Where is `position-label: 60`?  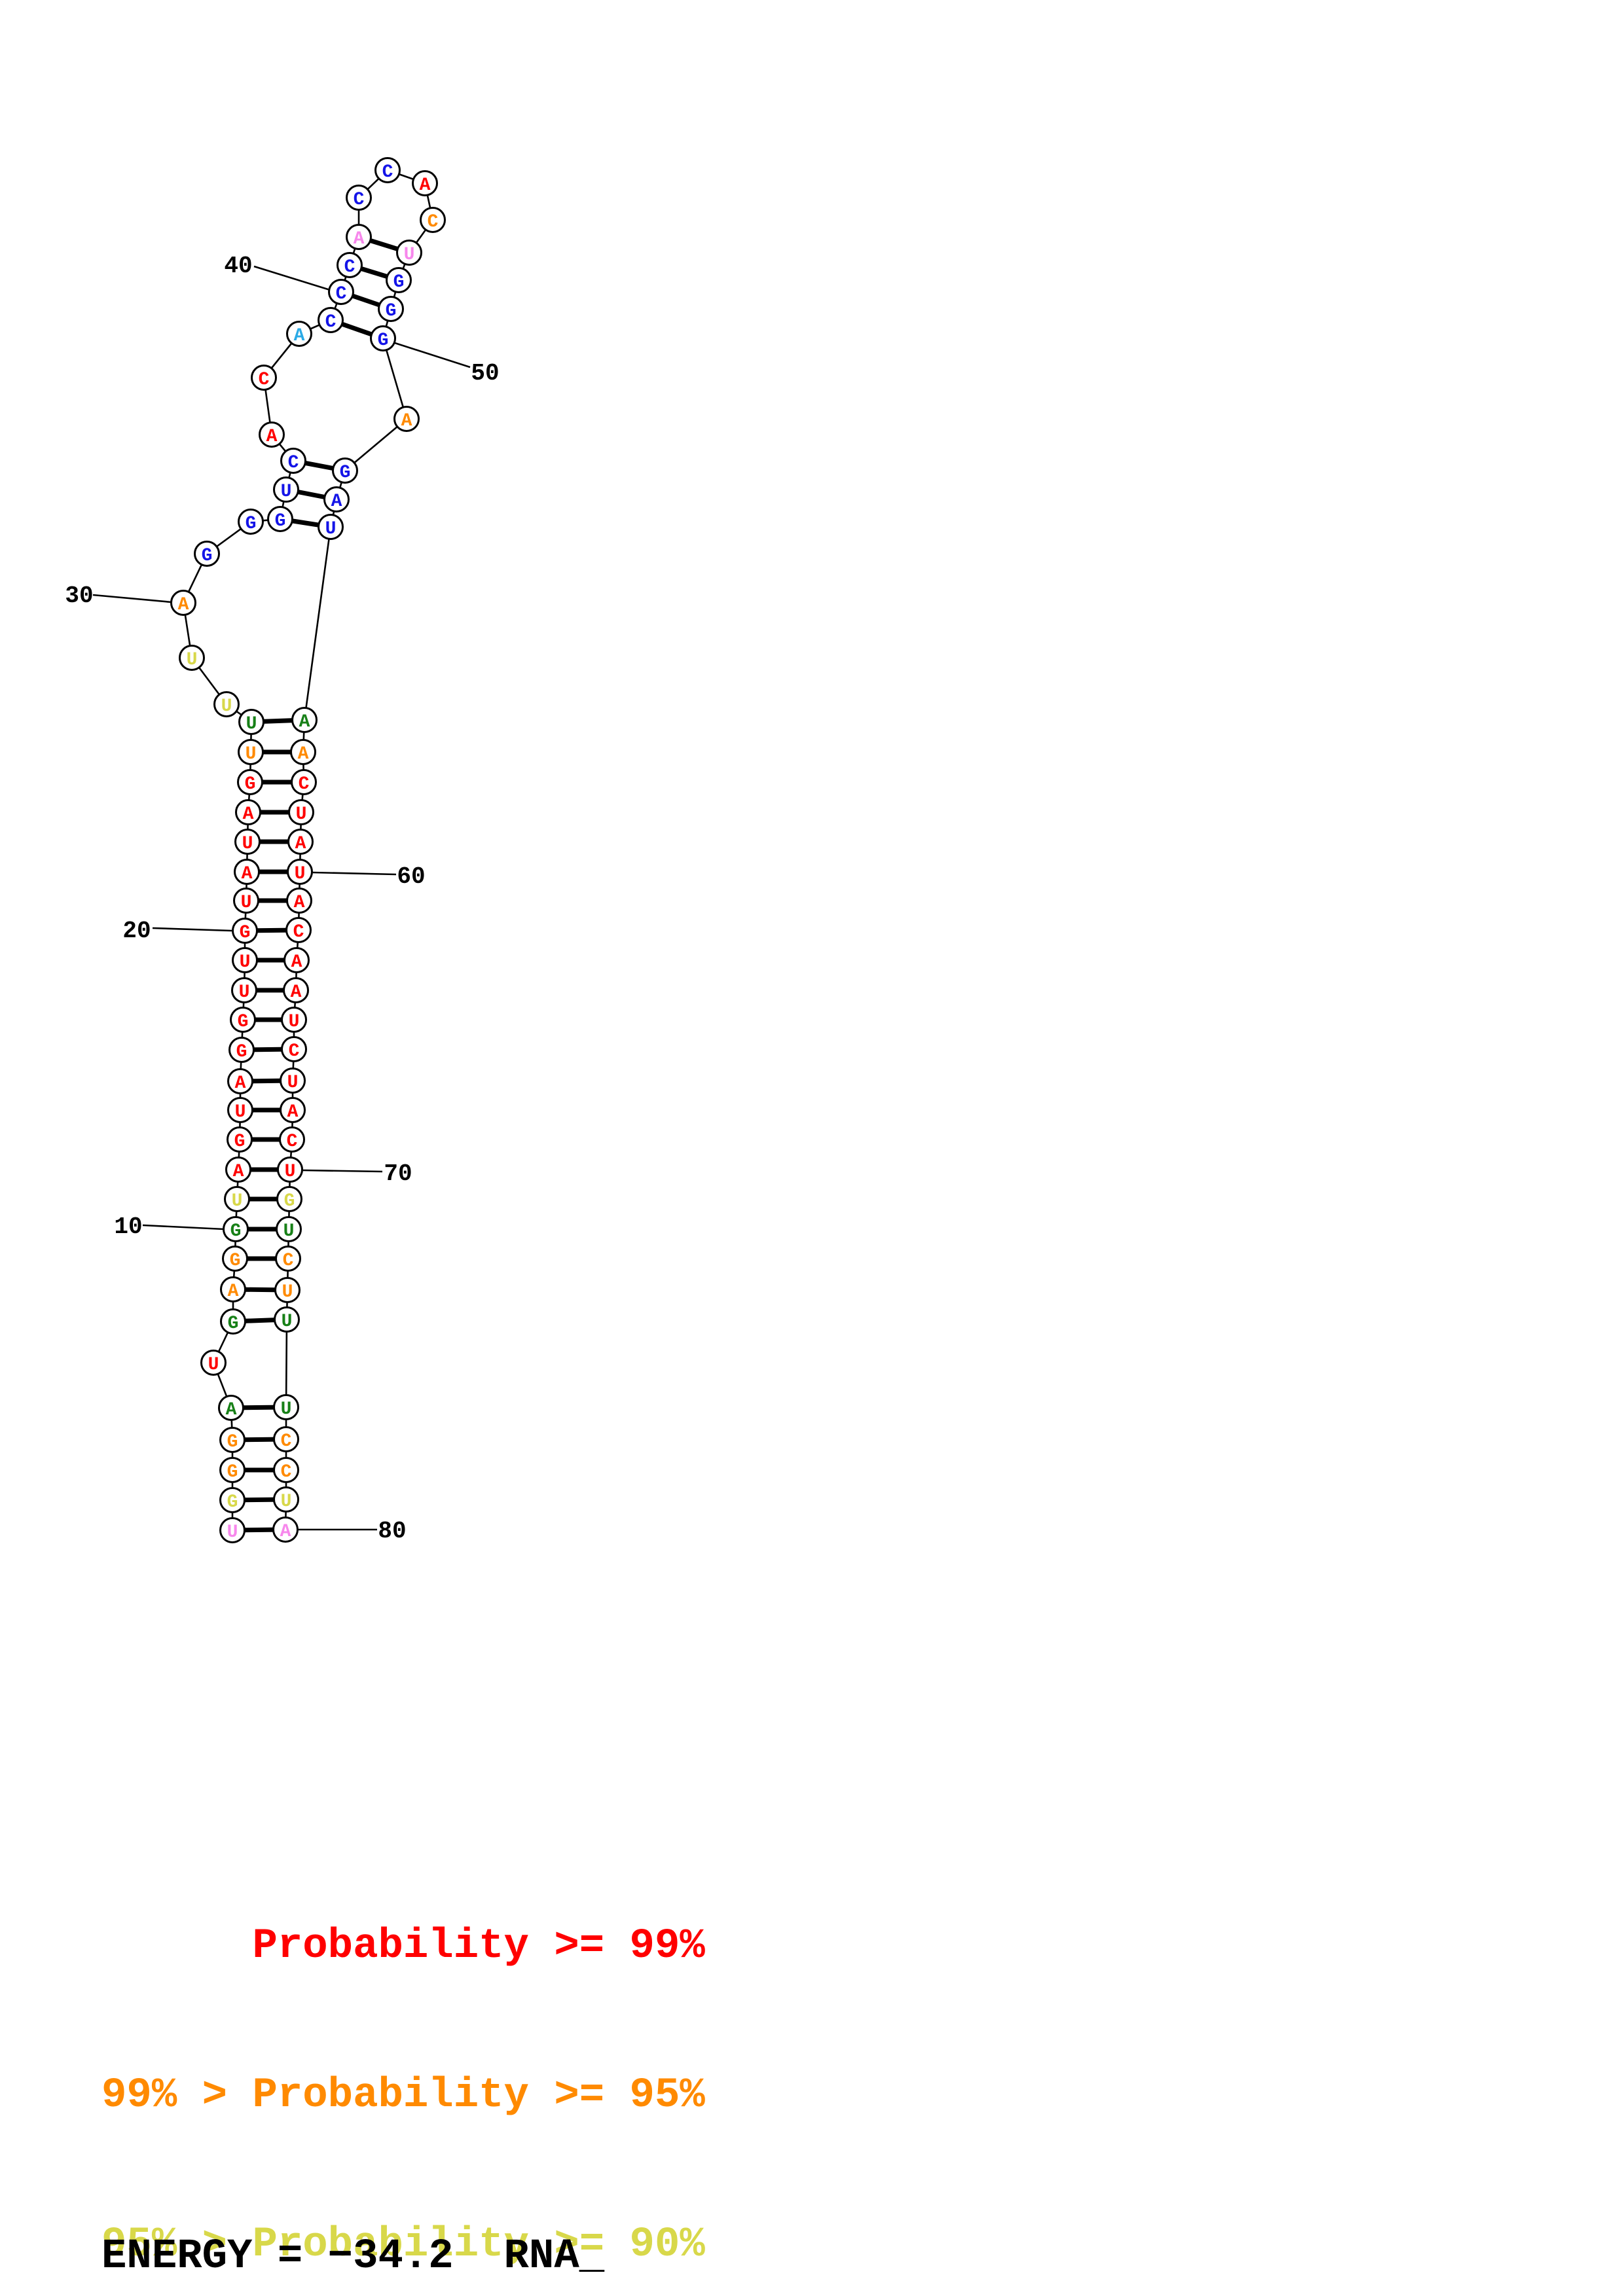 position-label: 60 is located at coordinates (411, 876).